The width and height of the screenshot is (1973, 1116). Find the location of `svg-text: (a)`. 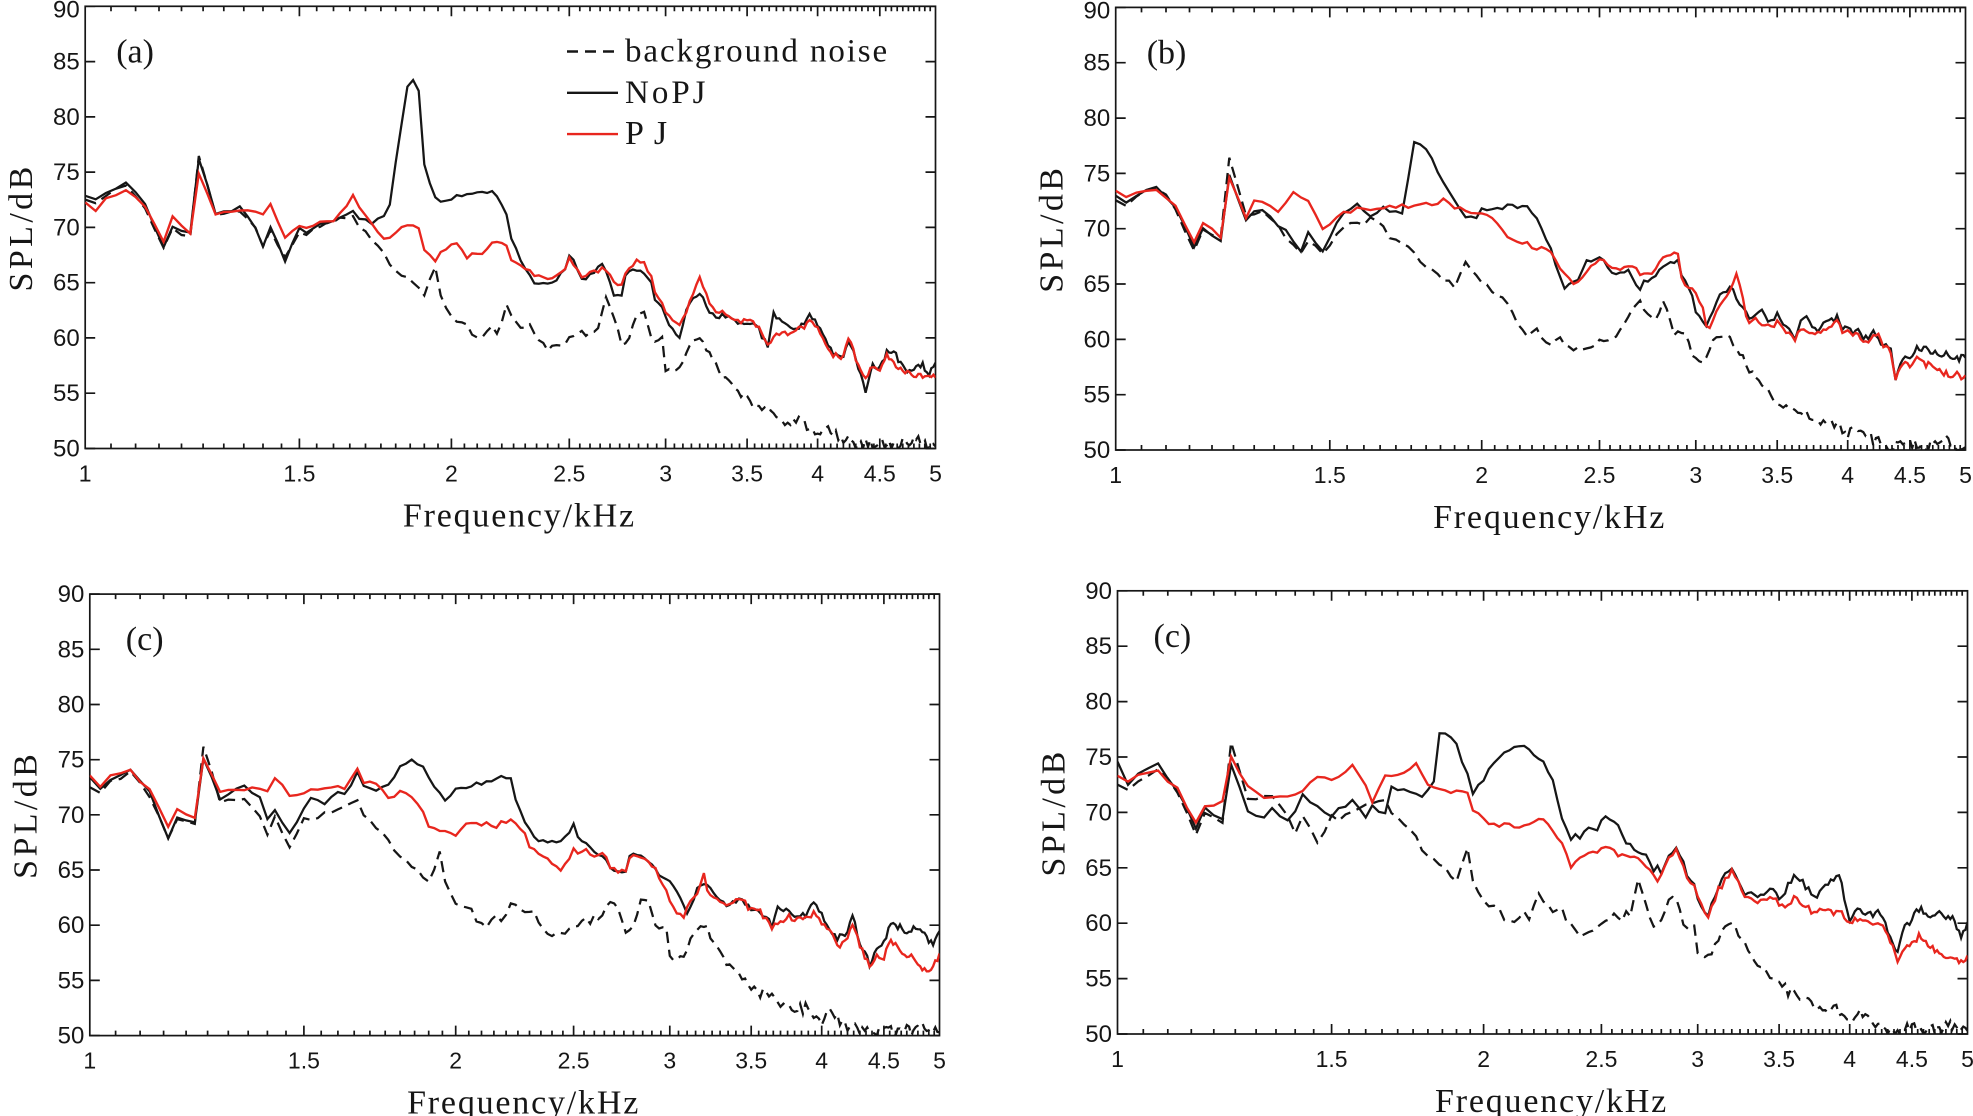

svg-text: (a) is located at coordinates (135, 51).